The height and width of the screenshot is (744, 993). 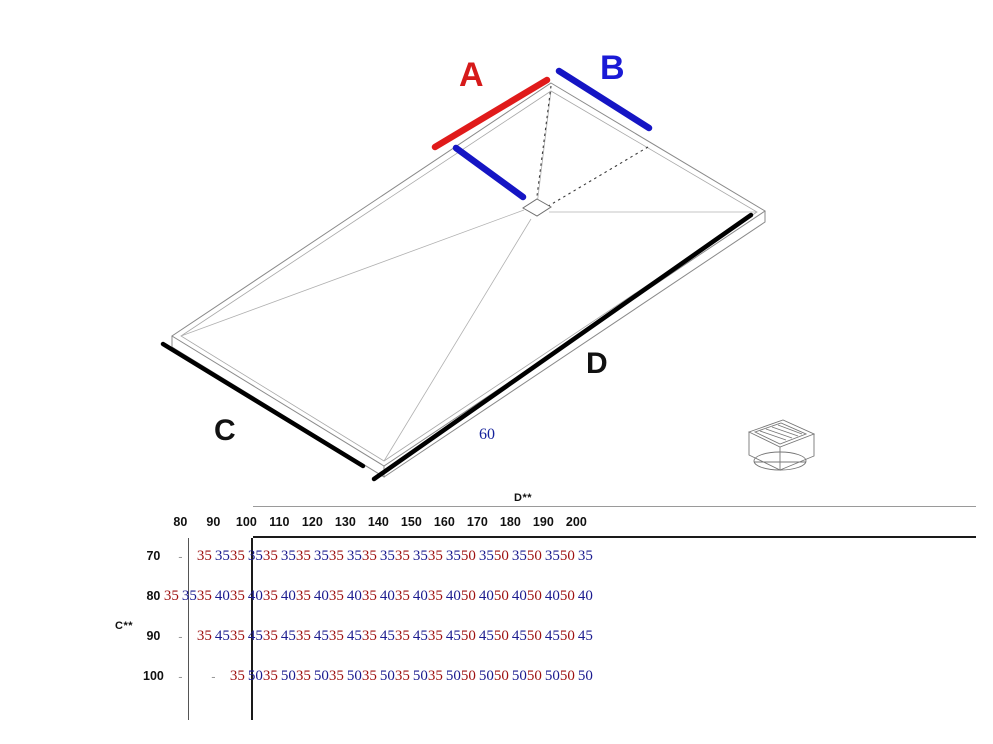 I want to click on row-header-70: 70, so click(x=153, y=556).